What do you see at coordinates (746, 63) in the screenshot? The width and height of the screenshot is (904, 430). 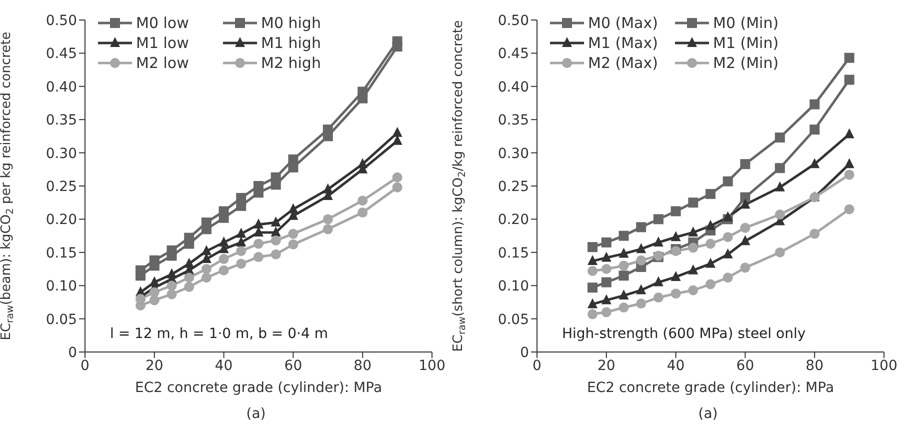 I see `legend-label: M2 (Min)` at bounding box center [746, 63].